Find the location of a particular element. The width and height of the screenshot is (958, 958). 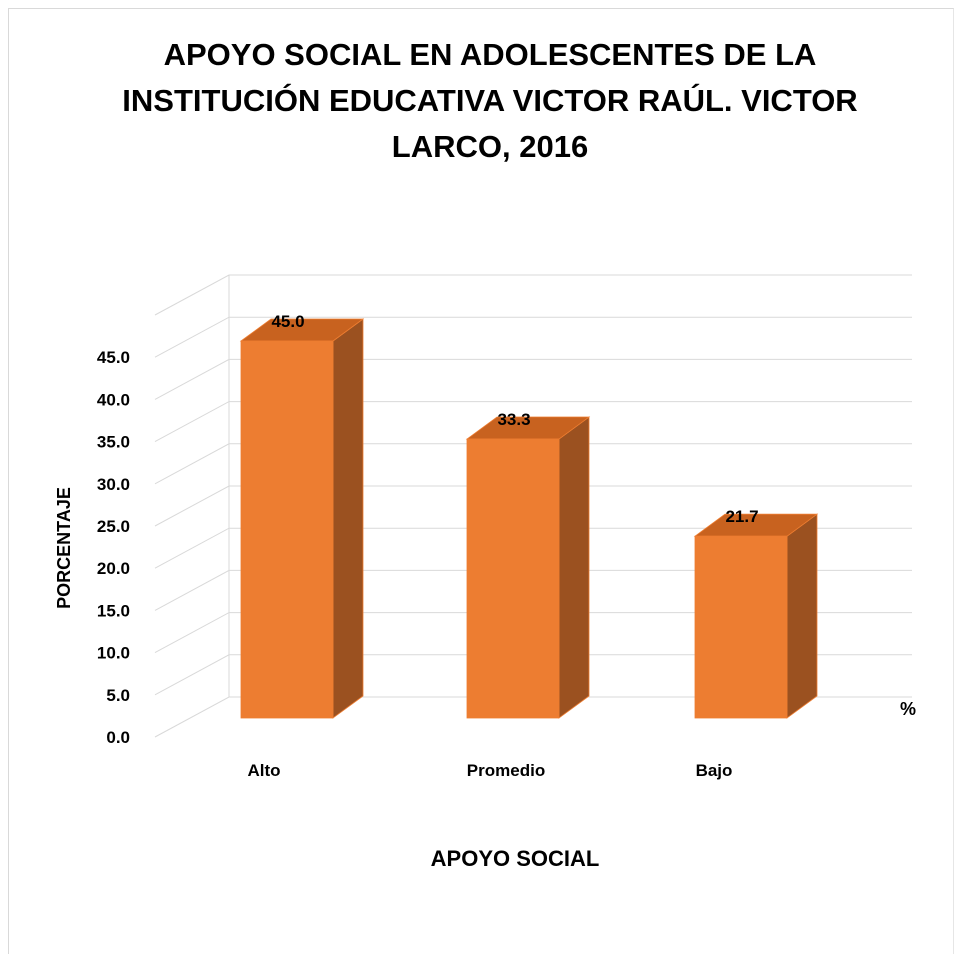

y-tick-label: 30.0 is located at coordinates (113, 484).